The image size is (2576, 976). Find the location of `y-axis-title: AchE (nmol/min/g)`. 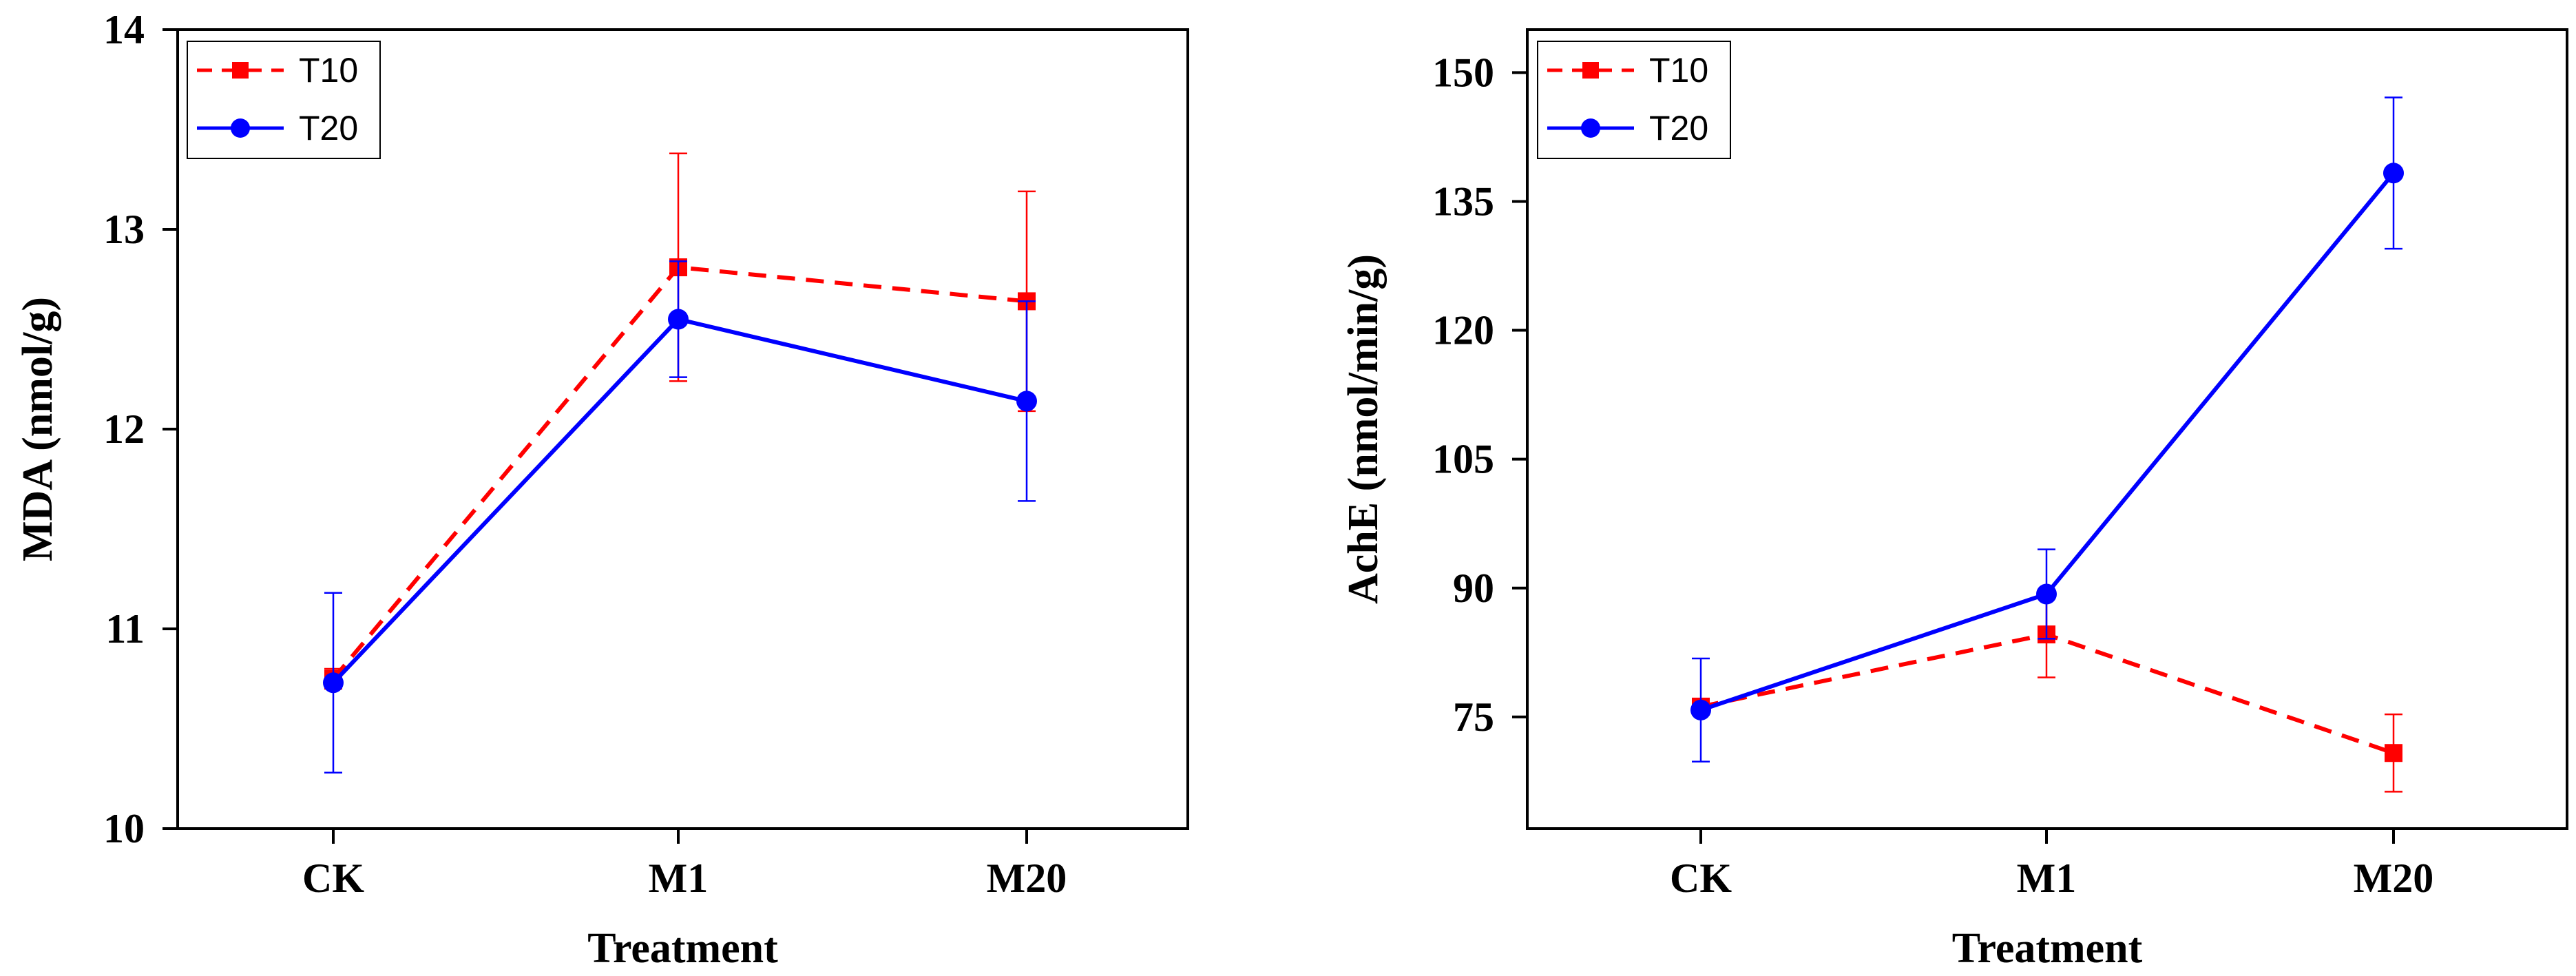

y-axis-title: AchE (nmol/min/g) is located at coordinates (1363, 429).